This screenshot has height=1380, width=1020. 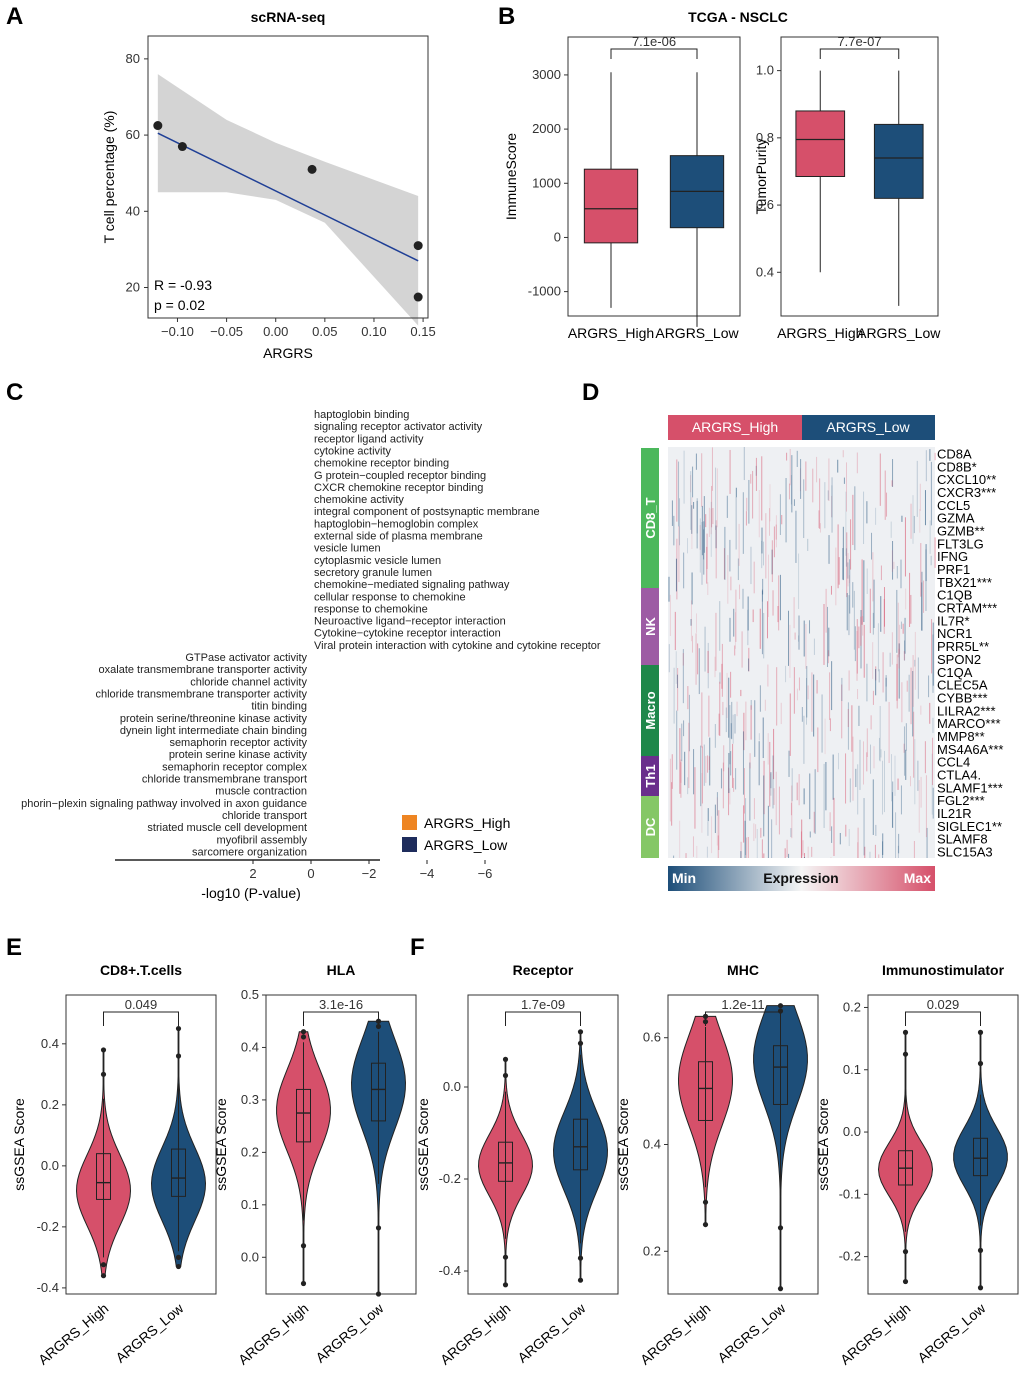 I want to click on y-tick-label: 0.8, so click(x=765, y=137).